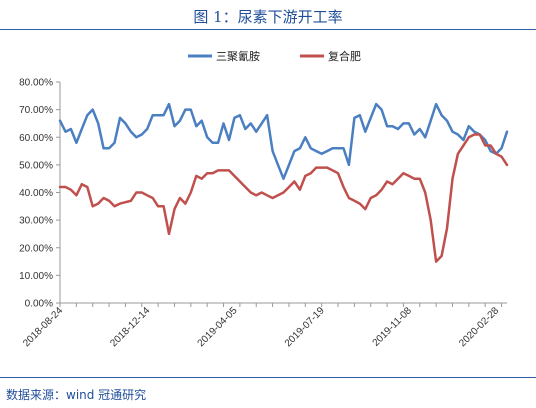  What do you see at coordinates (268, 377) in the screenshot?
I see `footer-divider` at bounding box center [268, 377].